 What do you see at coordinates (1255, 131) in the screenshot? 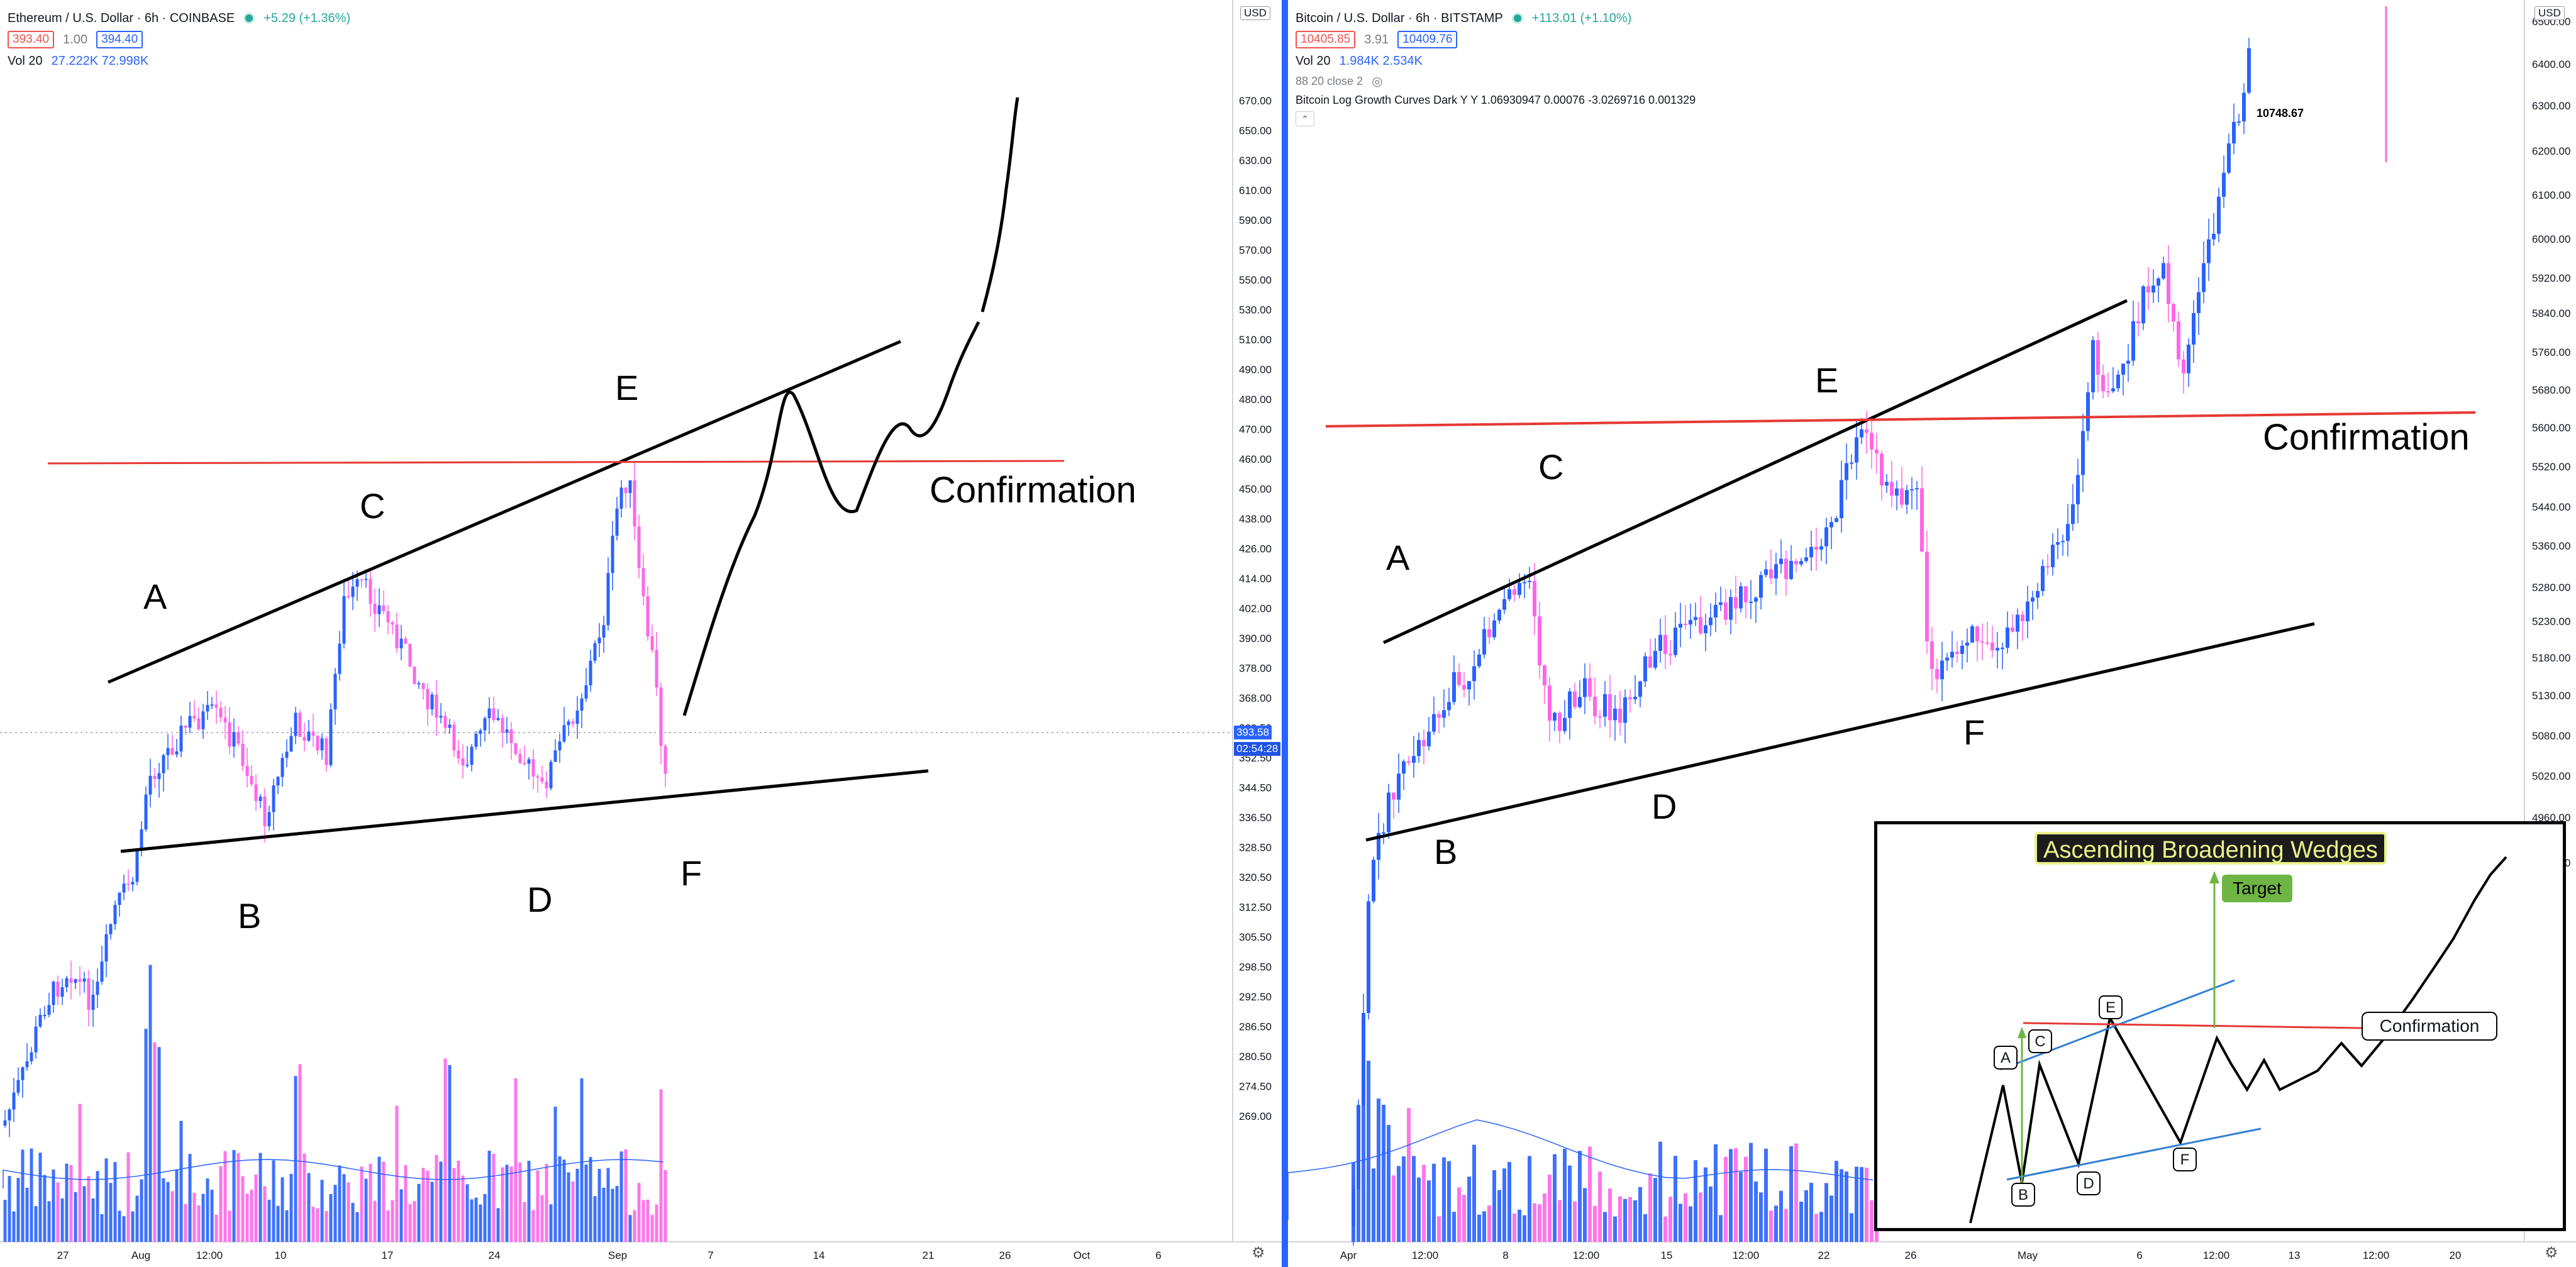
I see `eth-price-tick: 650.00` at bounding box center [1255, 131].